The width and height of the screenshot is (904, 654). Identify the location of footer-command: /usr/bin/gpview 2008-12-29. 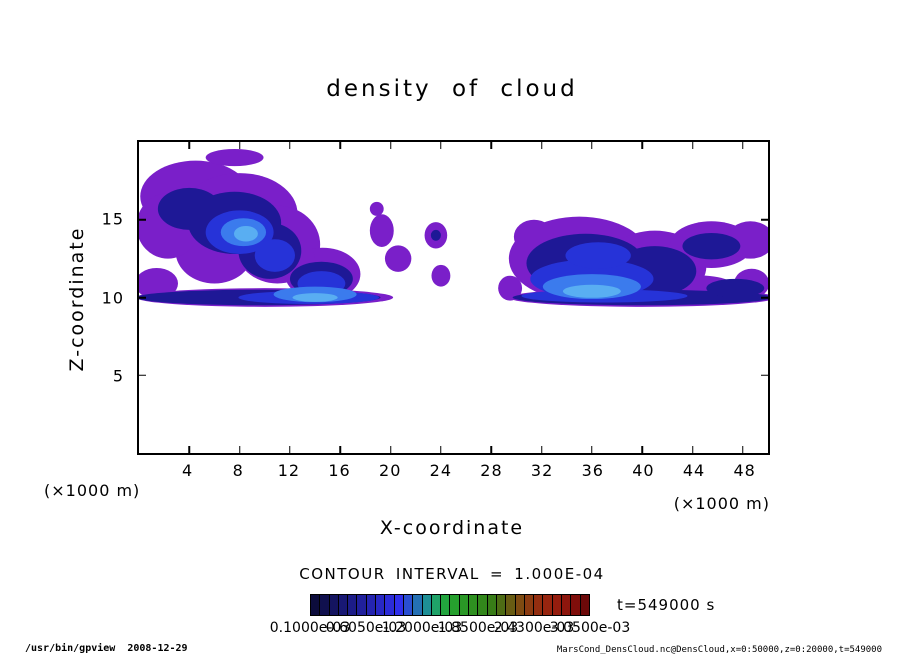
(106, 648).